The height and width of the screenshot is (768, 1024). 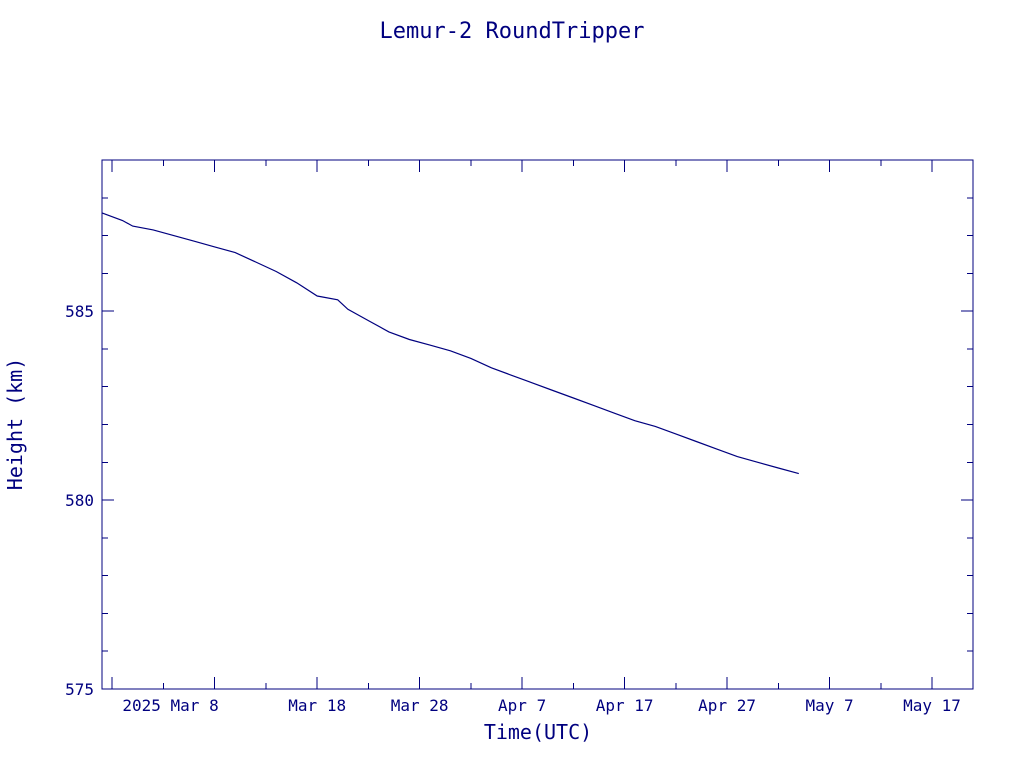 What do you see at coordinates (317, 705) in the screenshot?
I see `x-tick-label: Mar 18` at bounding box center [317, 705].